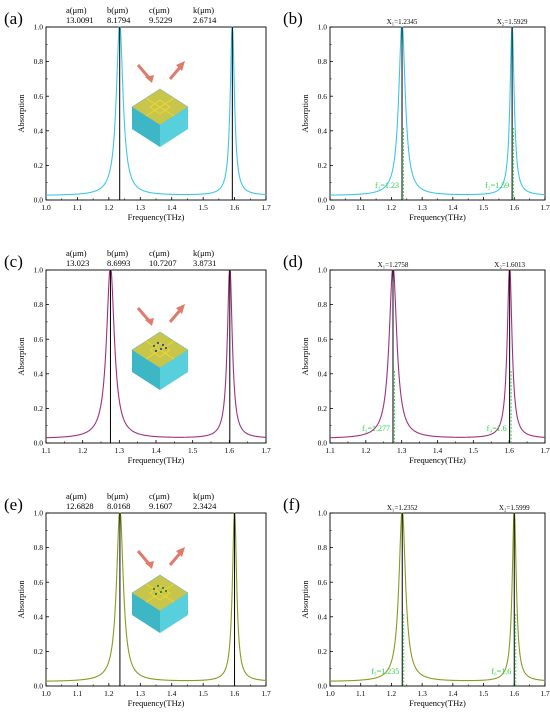 The image size is (550, 713). I want to click on parameter-value: 12.6828, so click(80, 506).